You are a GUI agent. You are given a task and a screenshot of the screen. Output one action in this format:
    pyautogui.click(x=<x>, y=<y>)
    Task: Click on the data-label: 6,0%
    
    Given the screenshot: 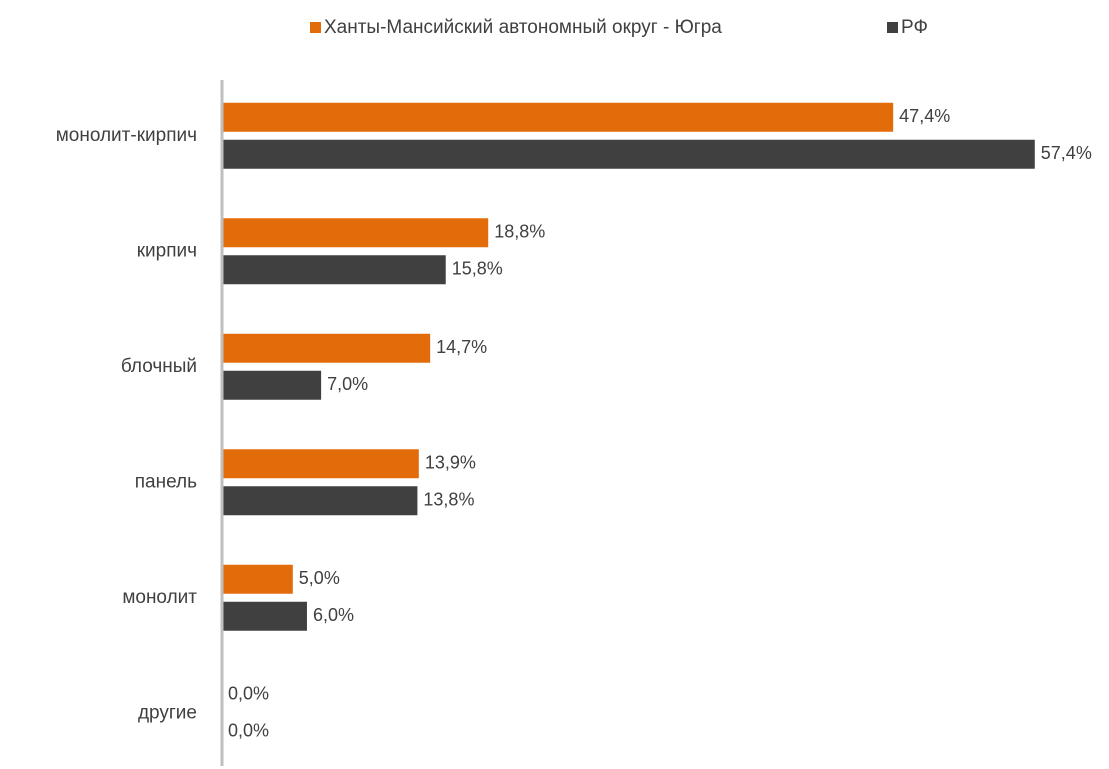 What is the action you would take?
    pyautogui.click(x=333, y=615)
    